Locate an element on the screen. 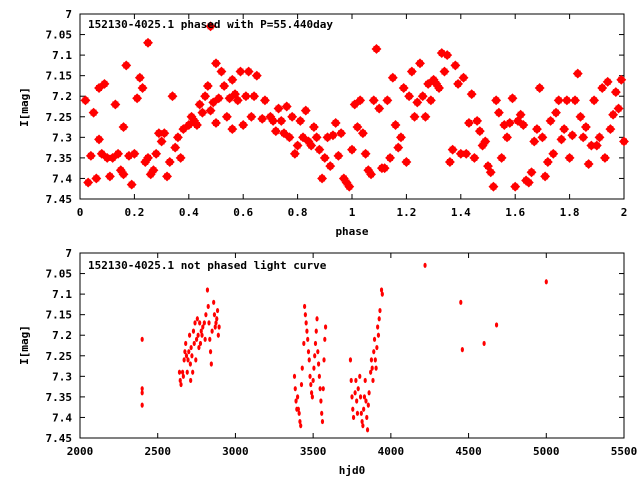 Image resolution: width=640 pixels, height=480 pixels. phased-chart-title: 152130-4025.1 phased with P=55.440day is located at coordinates (210, 24).